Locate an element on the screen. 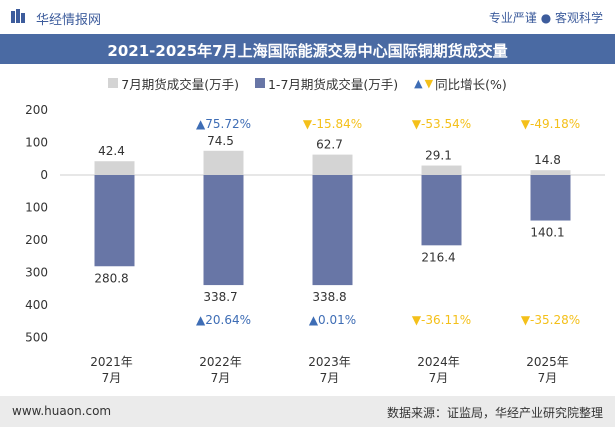 Image resolution: width=615 pixels, height=427 pixels. data-label-monthly: 29.1 is located at coordinates (438, 156).